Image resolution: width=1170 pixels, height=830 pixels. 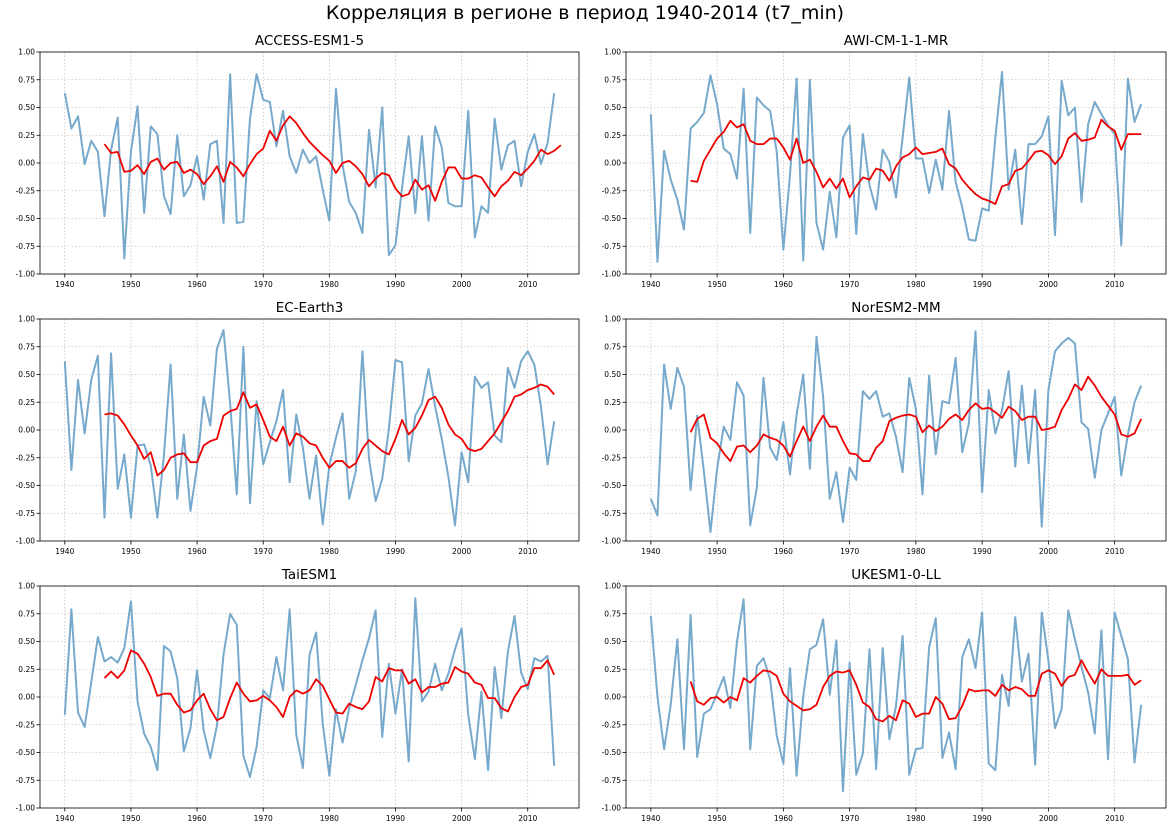 What do you see at coordinates (895, 308) in the screenshot?
I see `subplot-title: NorESM2-MM` at bounding box center [895, 308].